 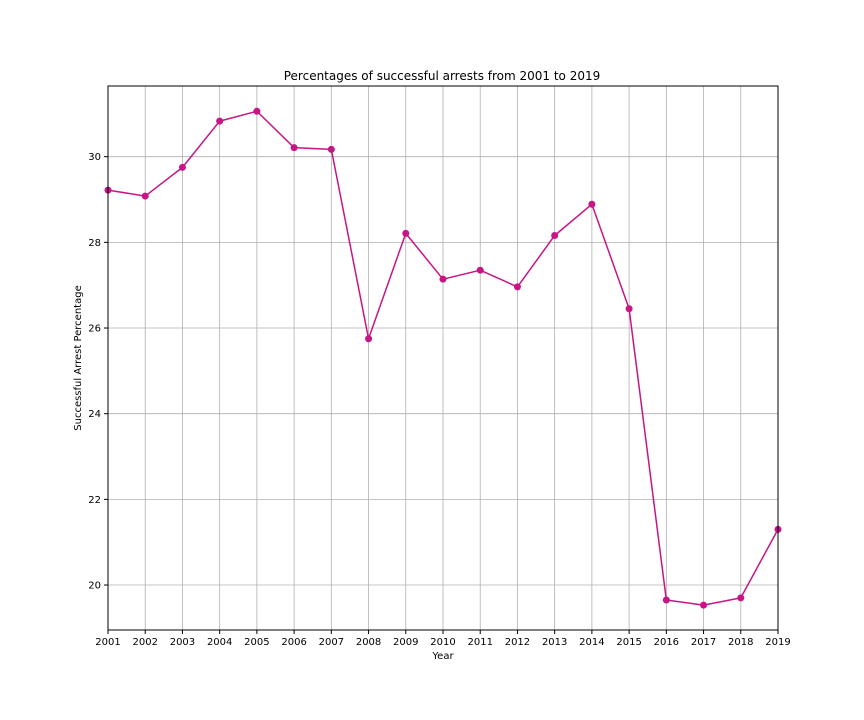 I want to click on x-tick-label: 2013, so click(x=554, y=642).